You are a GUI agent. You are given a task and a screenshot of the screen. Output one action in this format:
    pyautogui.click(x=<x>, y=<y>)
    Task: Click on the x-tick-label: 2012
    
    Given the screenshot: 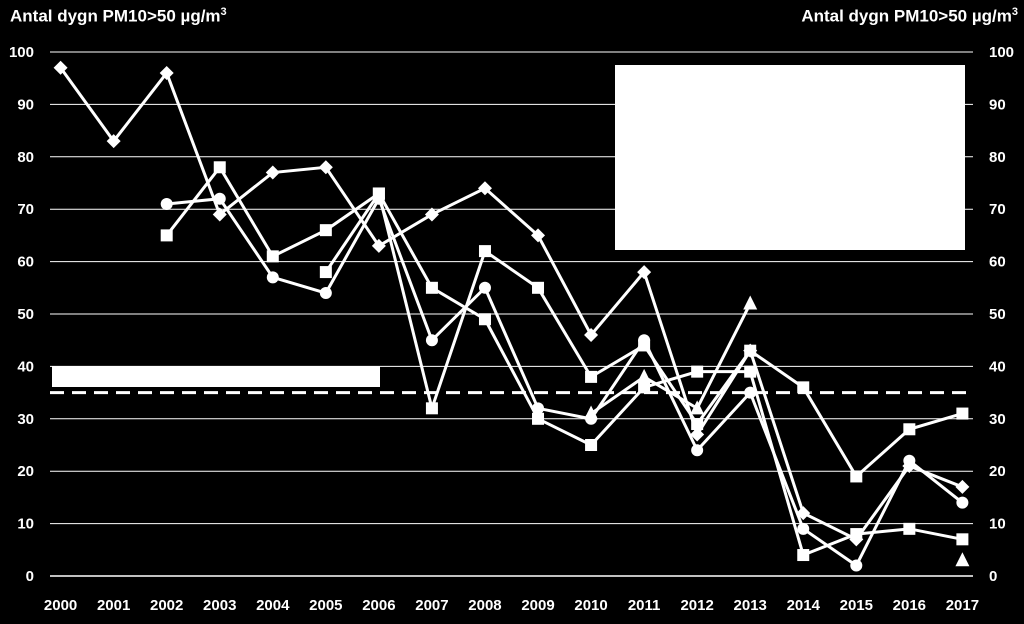 What is the action you would take?
    pyautogui.click(x=696, y=605)
    